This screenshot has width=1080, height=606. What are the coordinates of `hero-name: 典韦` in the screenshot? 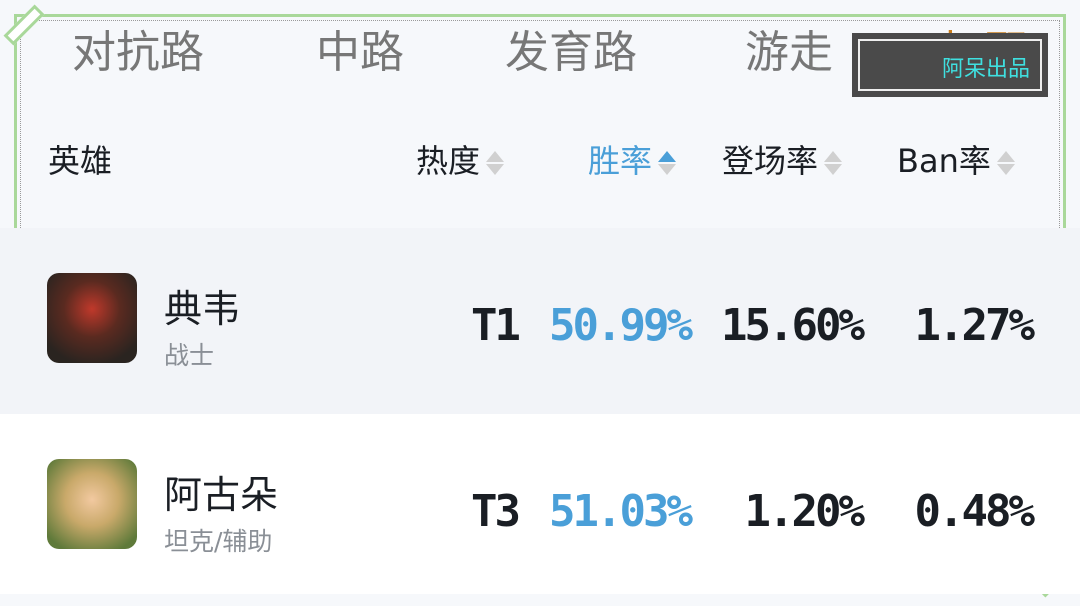 It's located at (202, 309).